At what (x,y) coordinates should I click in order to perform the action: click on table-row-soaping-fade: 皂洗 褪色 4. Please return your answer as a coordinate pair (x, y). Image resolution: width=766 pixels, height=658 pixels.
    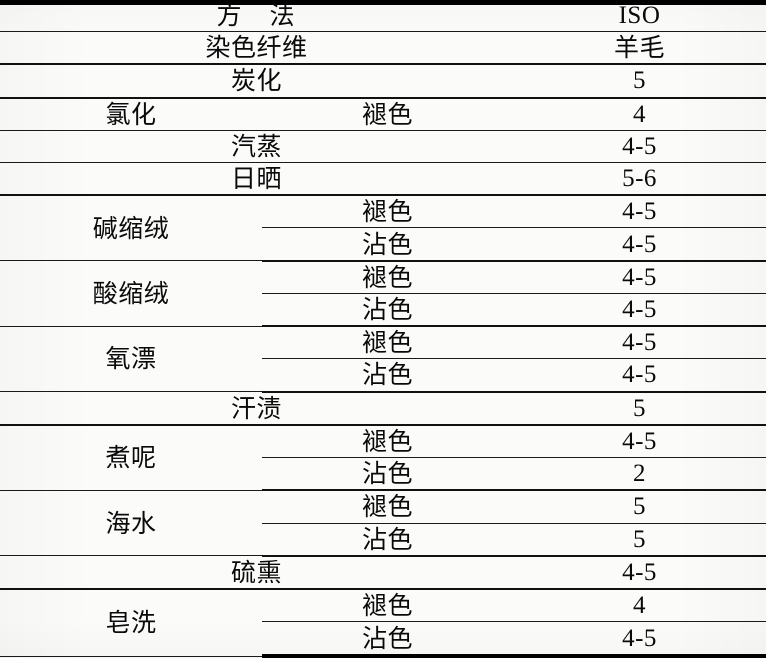
    Looking at the image, I should click on (383, 623).